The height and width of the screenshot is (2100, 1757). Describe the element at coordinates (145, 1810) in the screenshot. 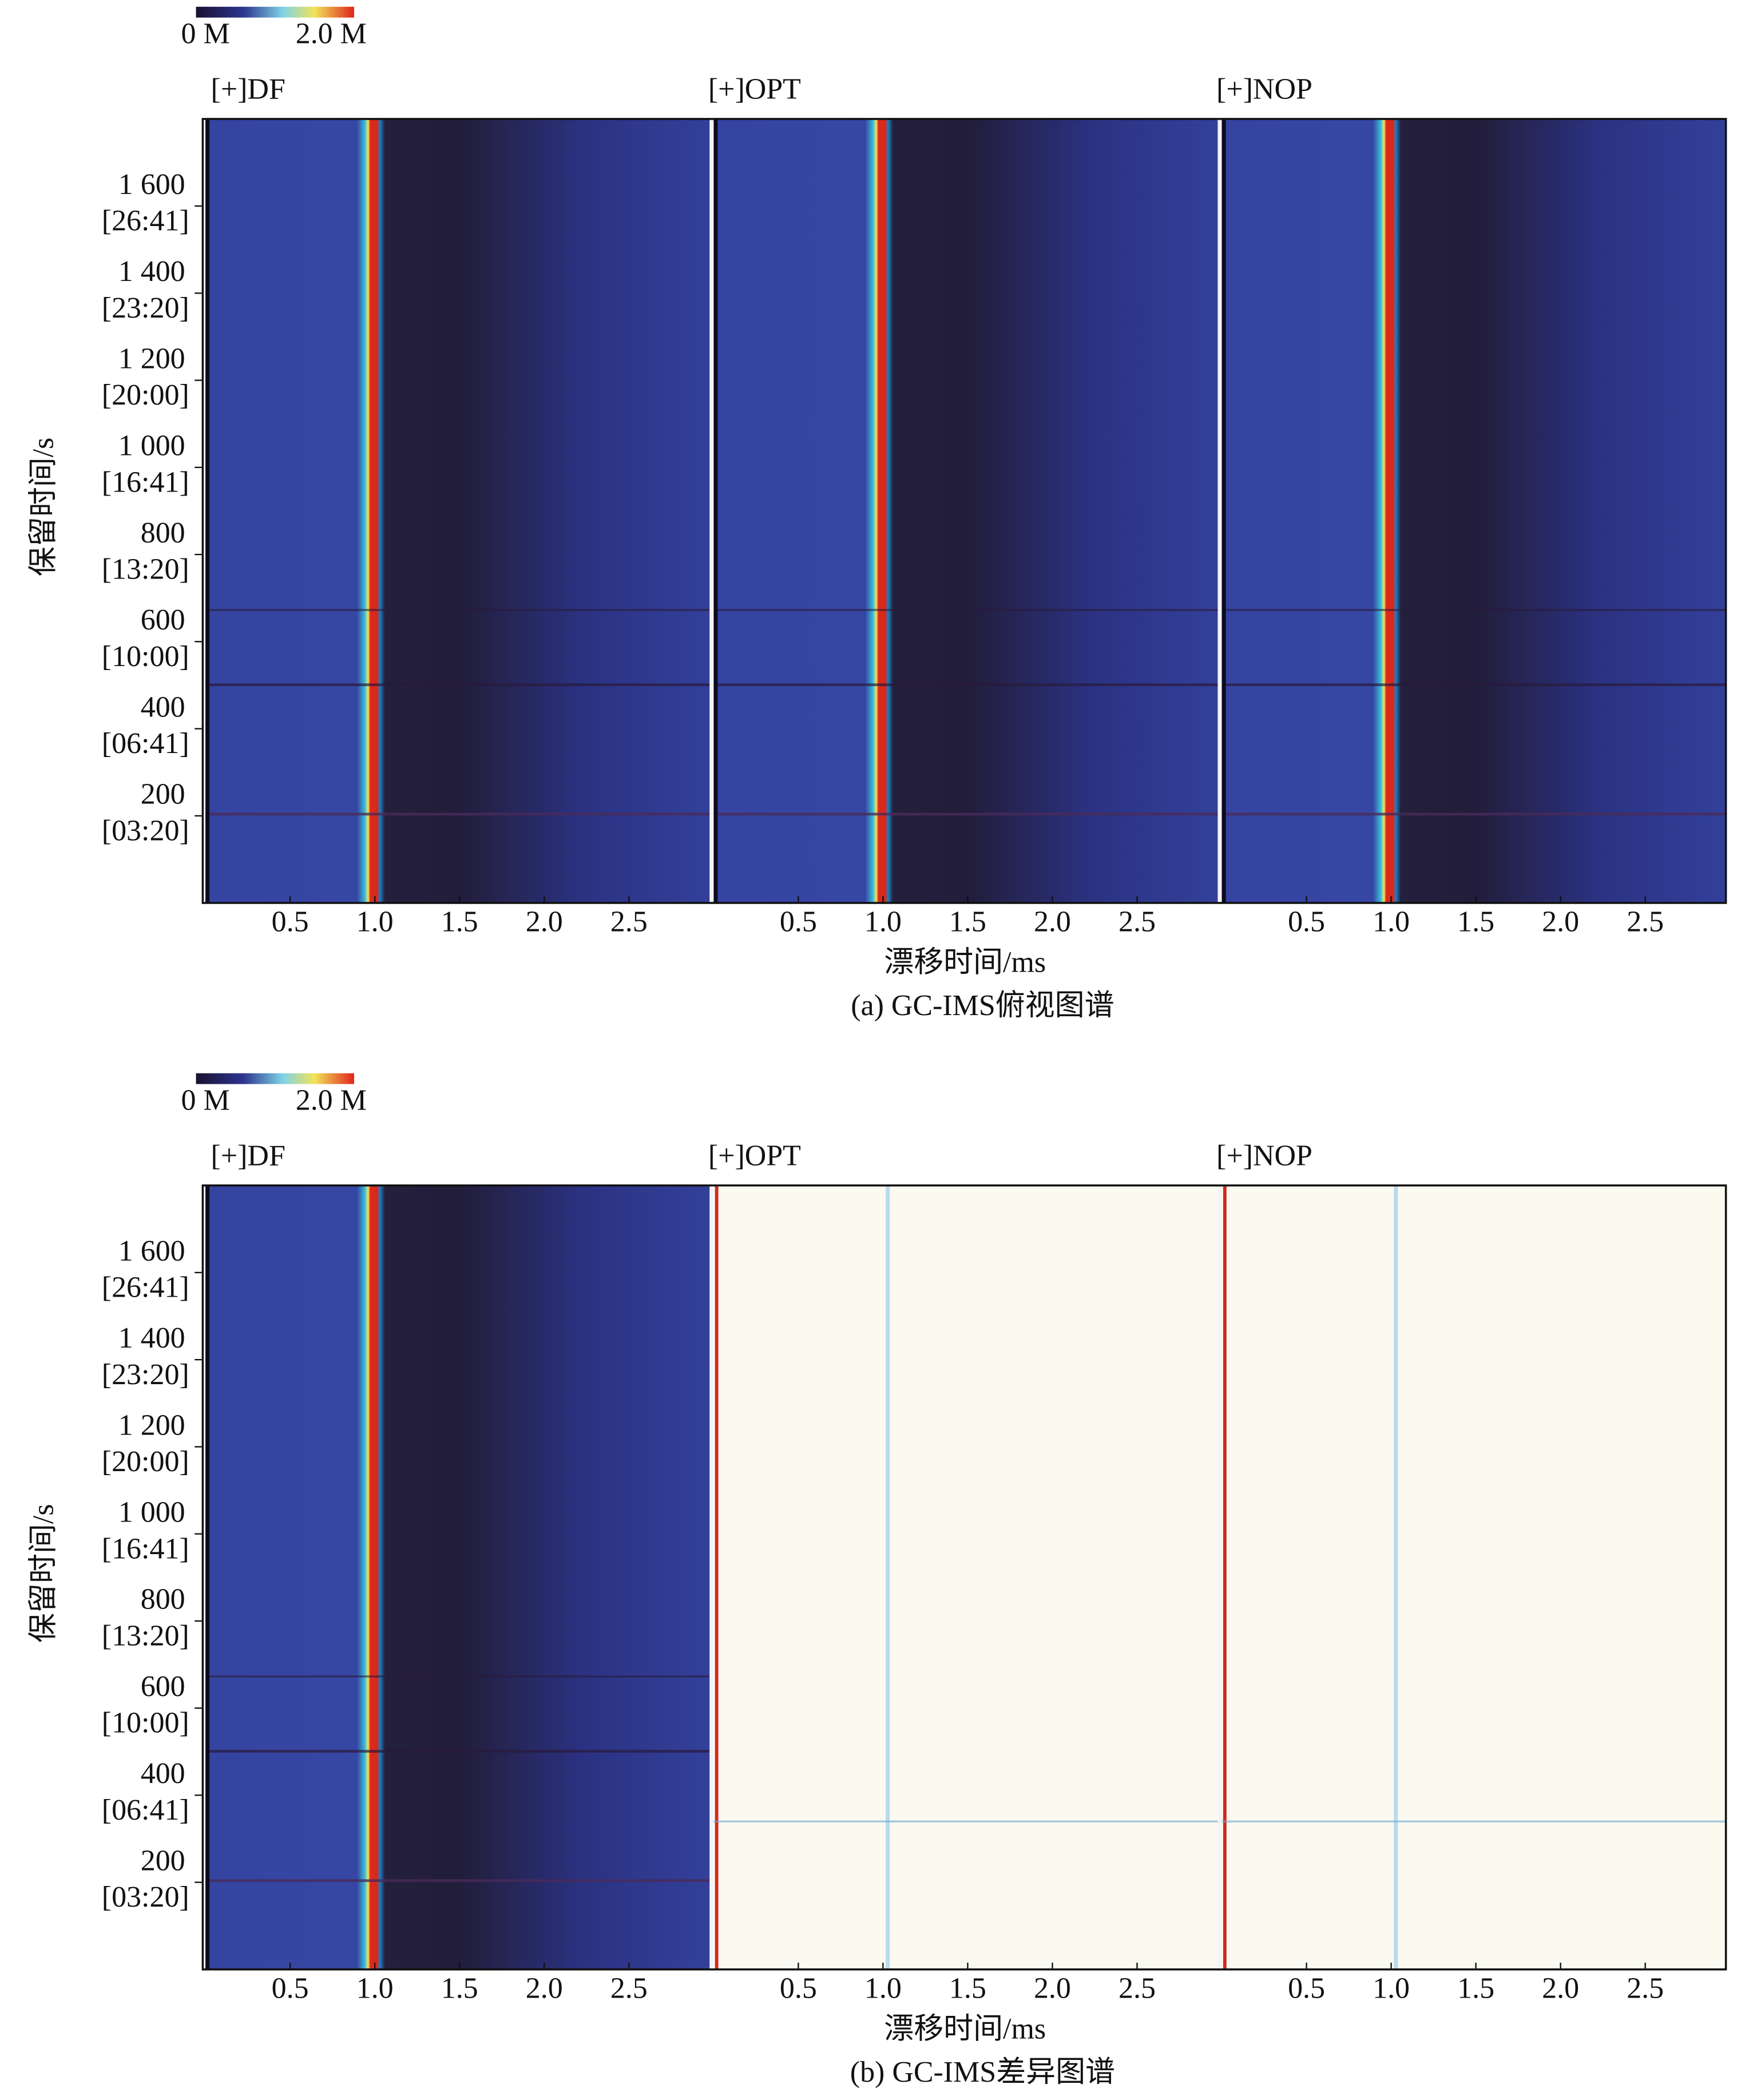

I see `y-tick-time-label: [06:41]` at that location.